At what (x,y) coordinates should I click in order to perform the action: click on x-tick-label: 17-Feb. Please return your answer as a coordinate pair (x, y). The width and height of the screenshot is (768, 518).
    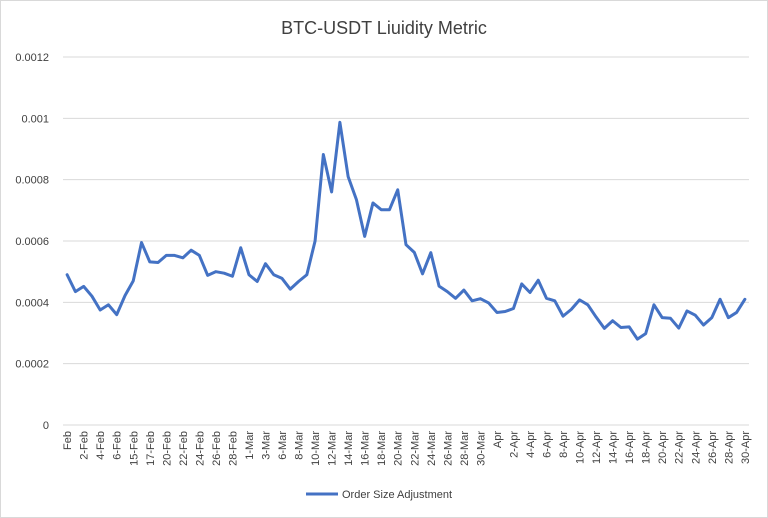
    Looking at the image, I should click on (151, 448).